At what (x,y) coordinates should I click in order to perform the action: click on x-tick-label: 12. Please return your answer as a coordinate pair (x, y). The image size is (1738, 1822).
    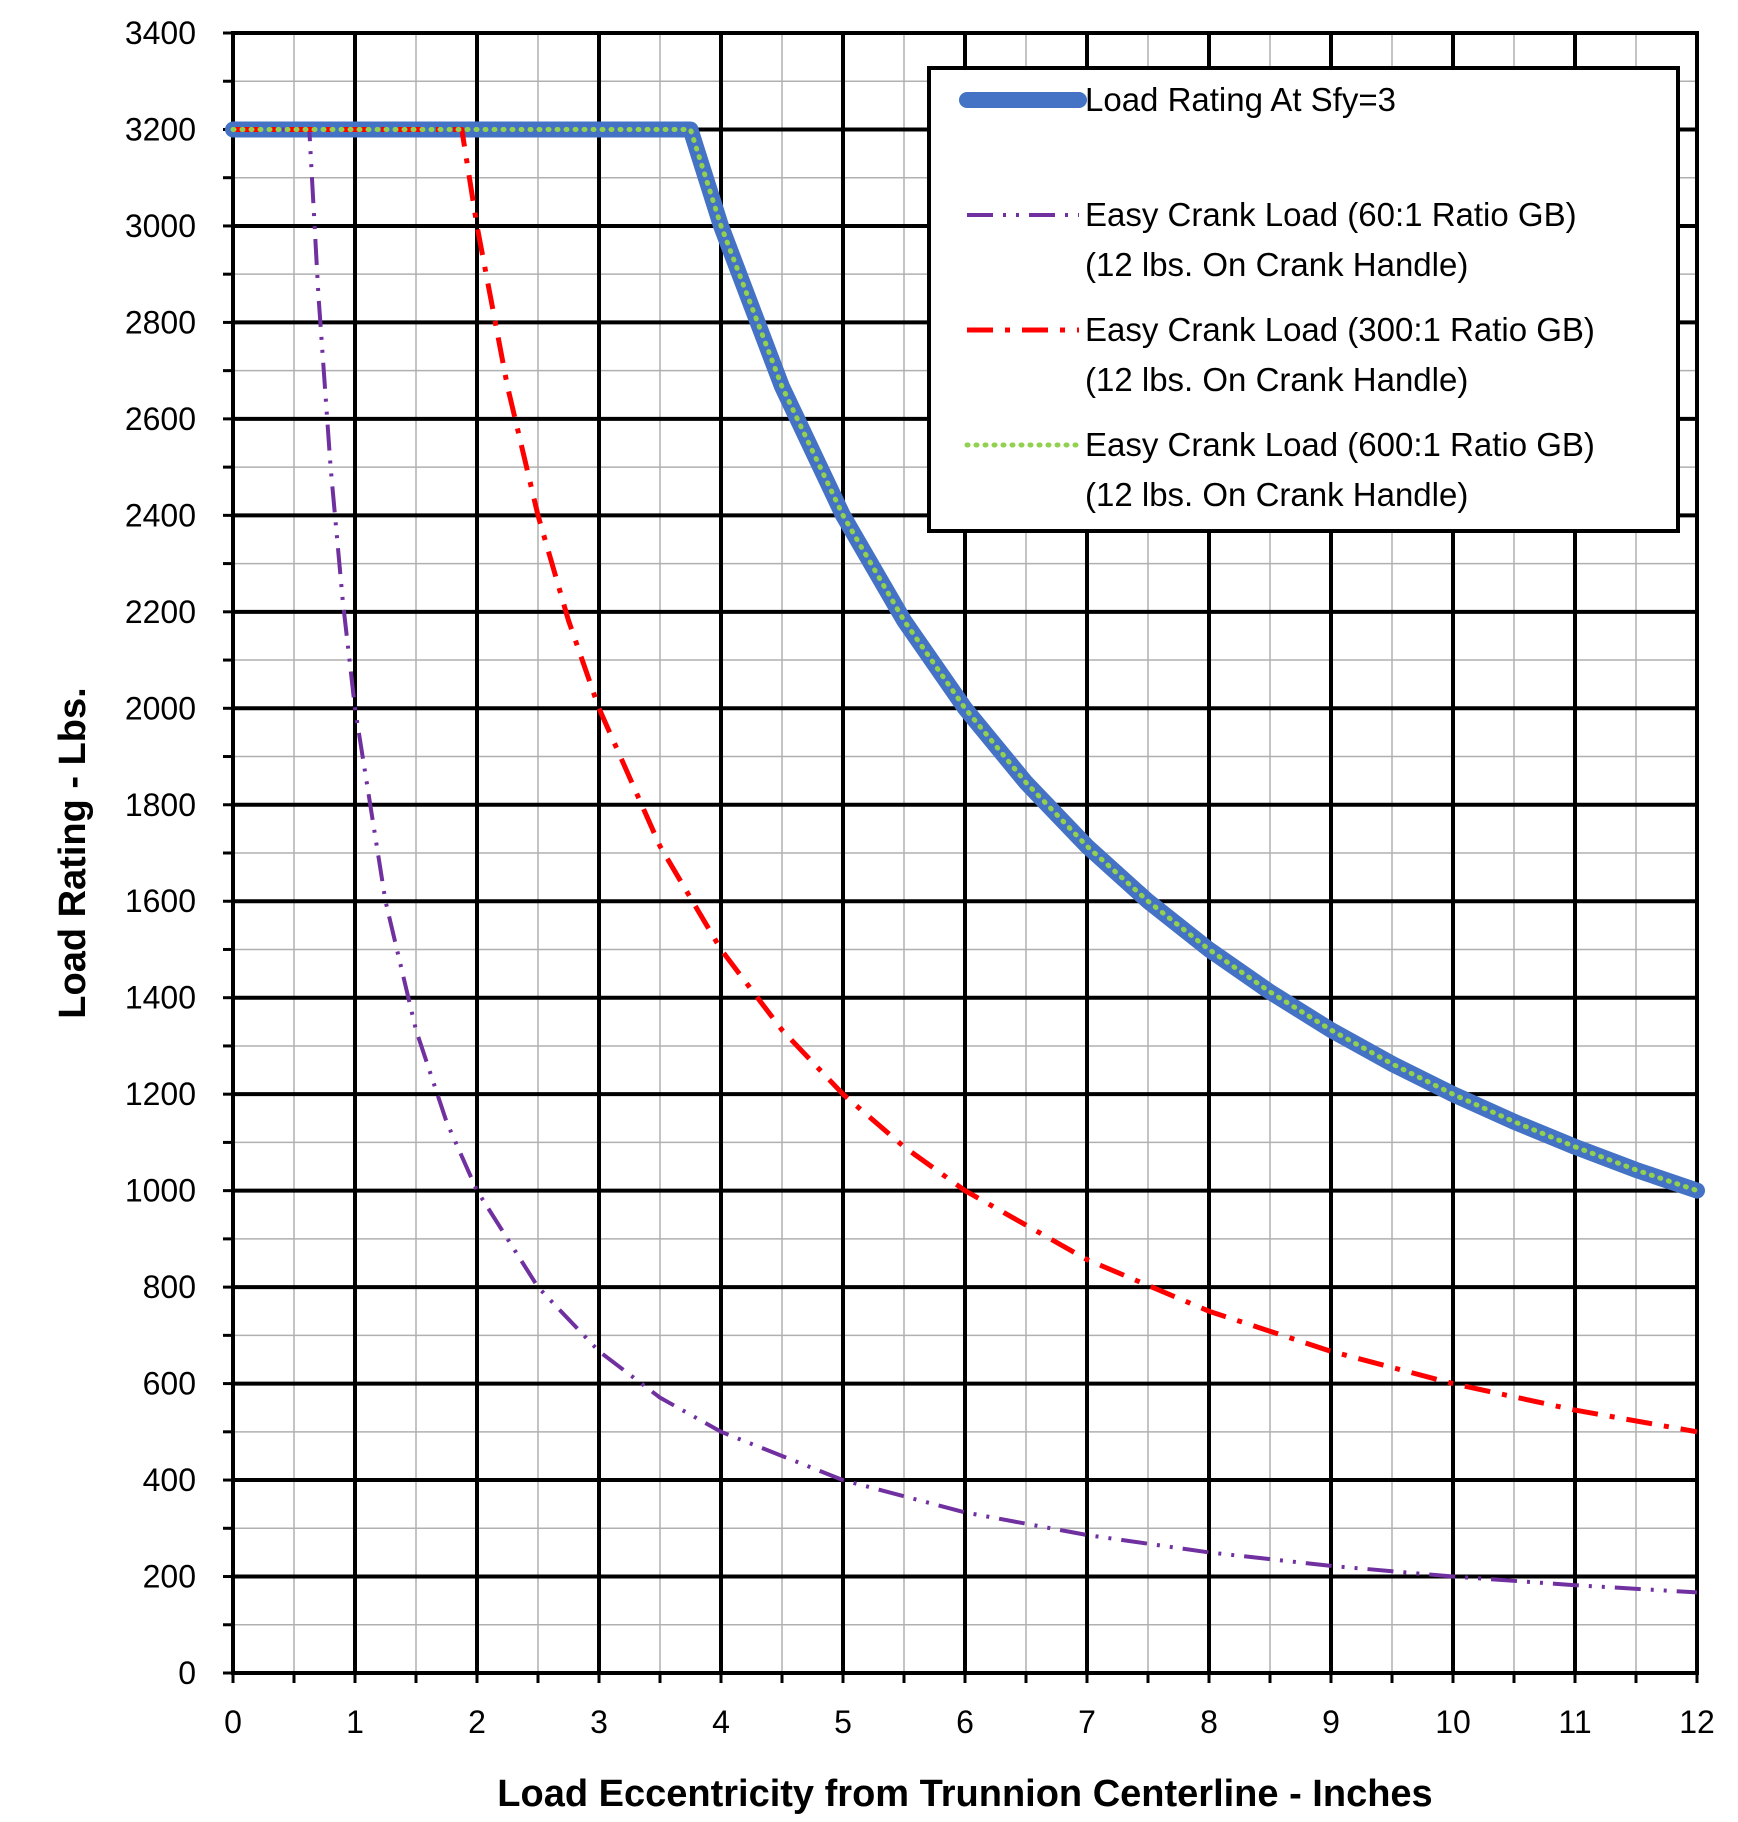
    Looking at the image, I should click on (1697, 1722).